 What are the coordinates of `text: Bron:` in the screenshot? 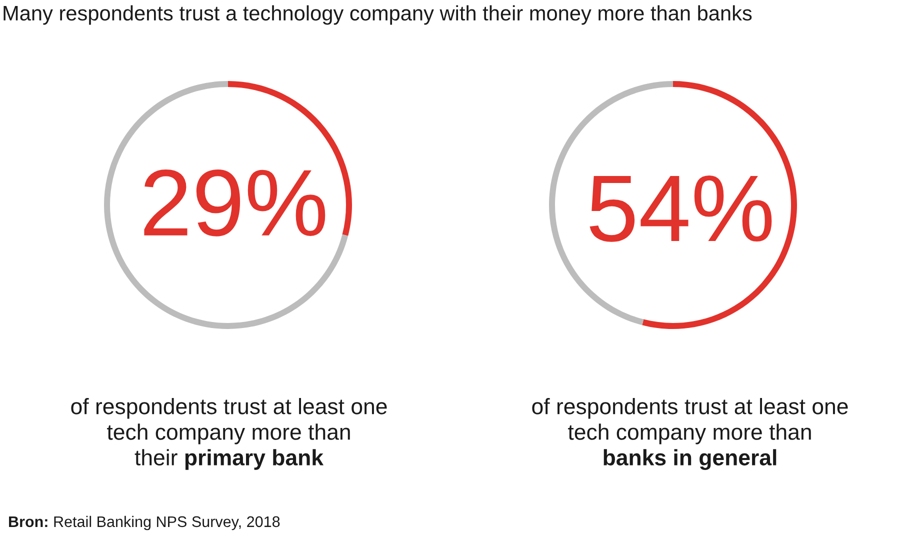 It's located at (28, 522).